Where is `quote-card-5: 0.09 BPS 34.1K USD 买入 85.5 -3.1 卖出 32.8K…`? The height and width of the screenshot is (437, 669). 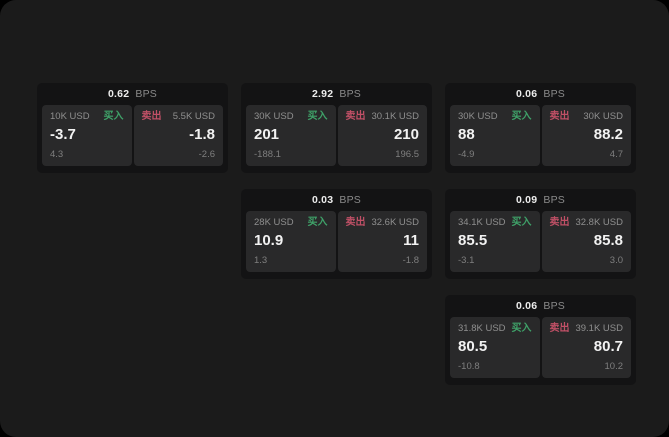
quote-card-5: 0.09 BPS 34.1K USD 买入 85.5 -3.1 卖出 32.8K… is located at coordinates (540, 234).